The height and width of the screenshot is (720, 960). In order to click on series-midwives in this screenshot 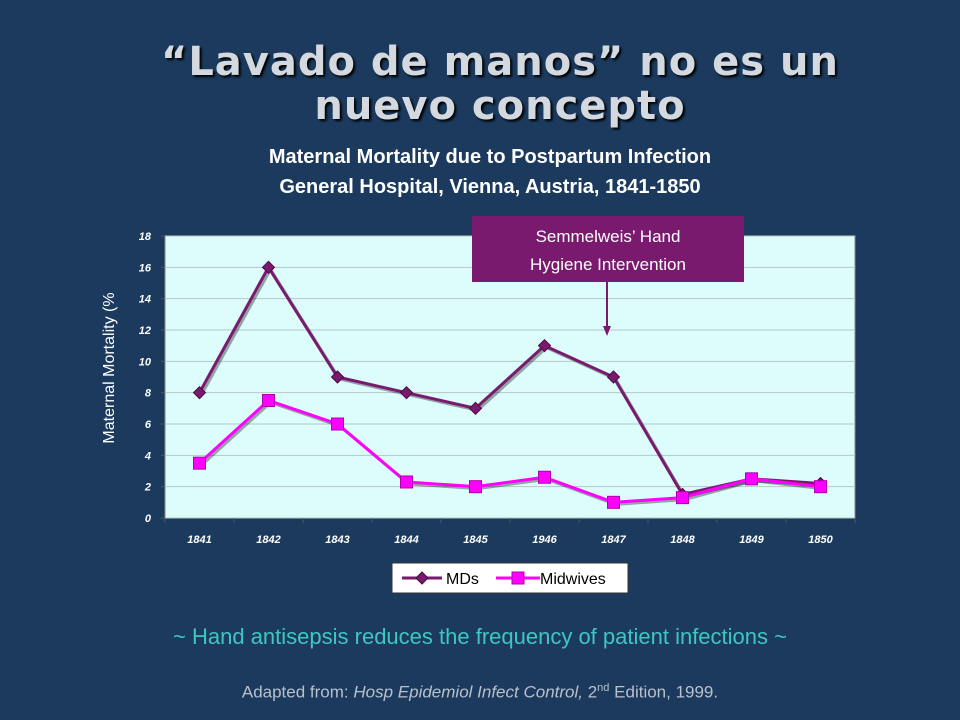, I will do `click(510, 451)`.